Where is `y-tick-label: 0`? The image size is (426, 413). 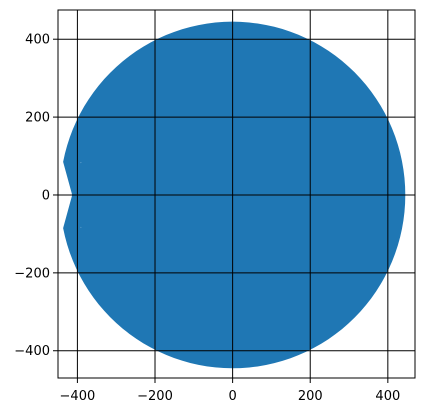 y-tick-label: 0 is located at coordinates (46, 195).